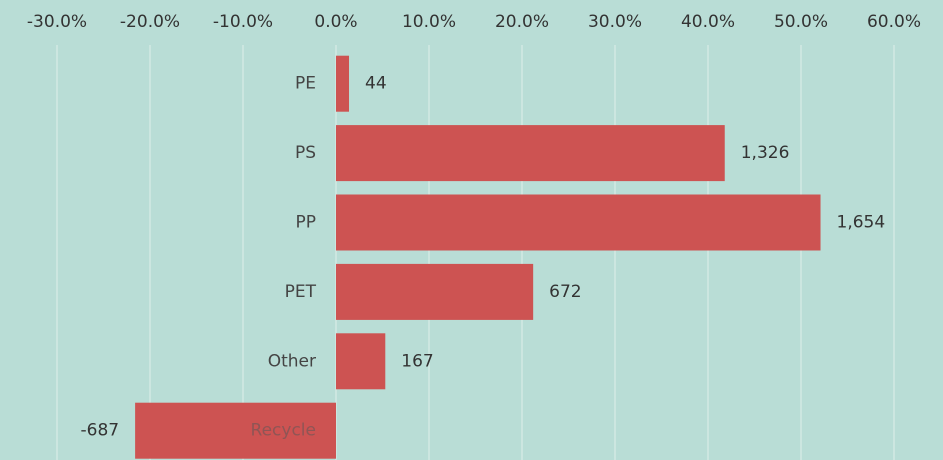  I want to click on x-tick-label: 50.0%, so click(801, 22).